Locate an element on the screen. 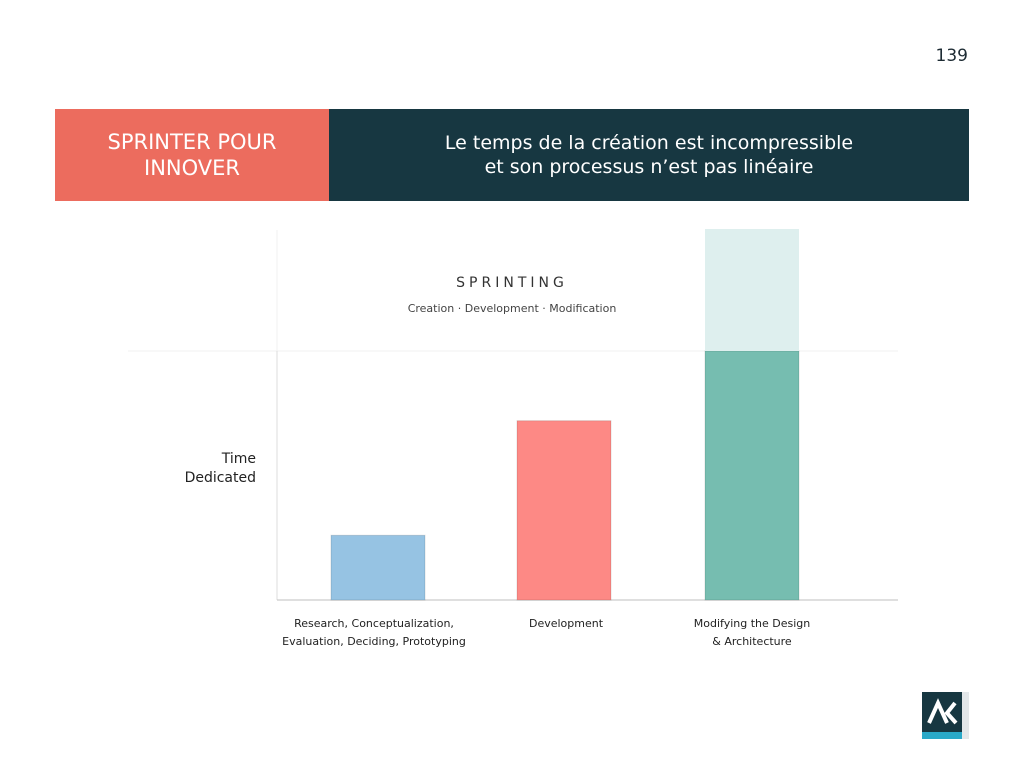  y-axis-label-line-2: Dedicated is located at coordinates (220, 478).